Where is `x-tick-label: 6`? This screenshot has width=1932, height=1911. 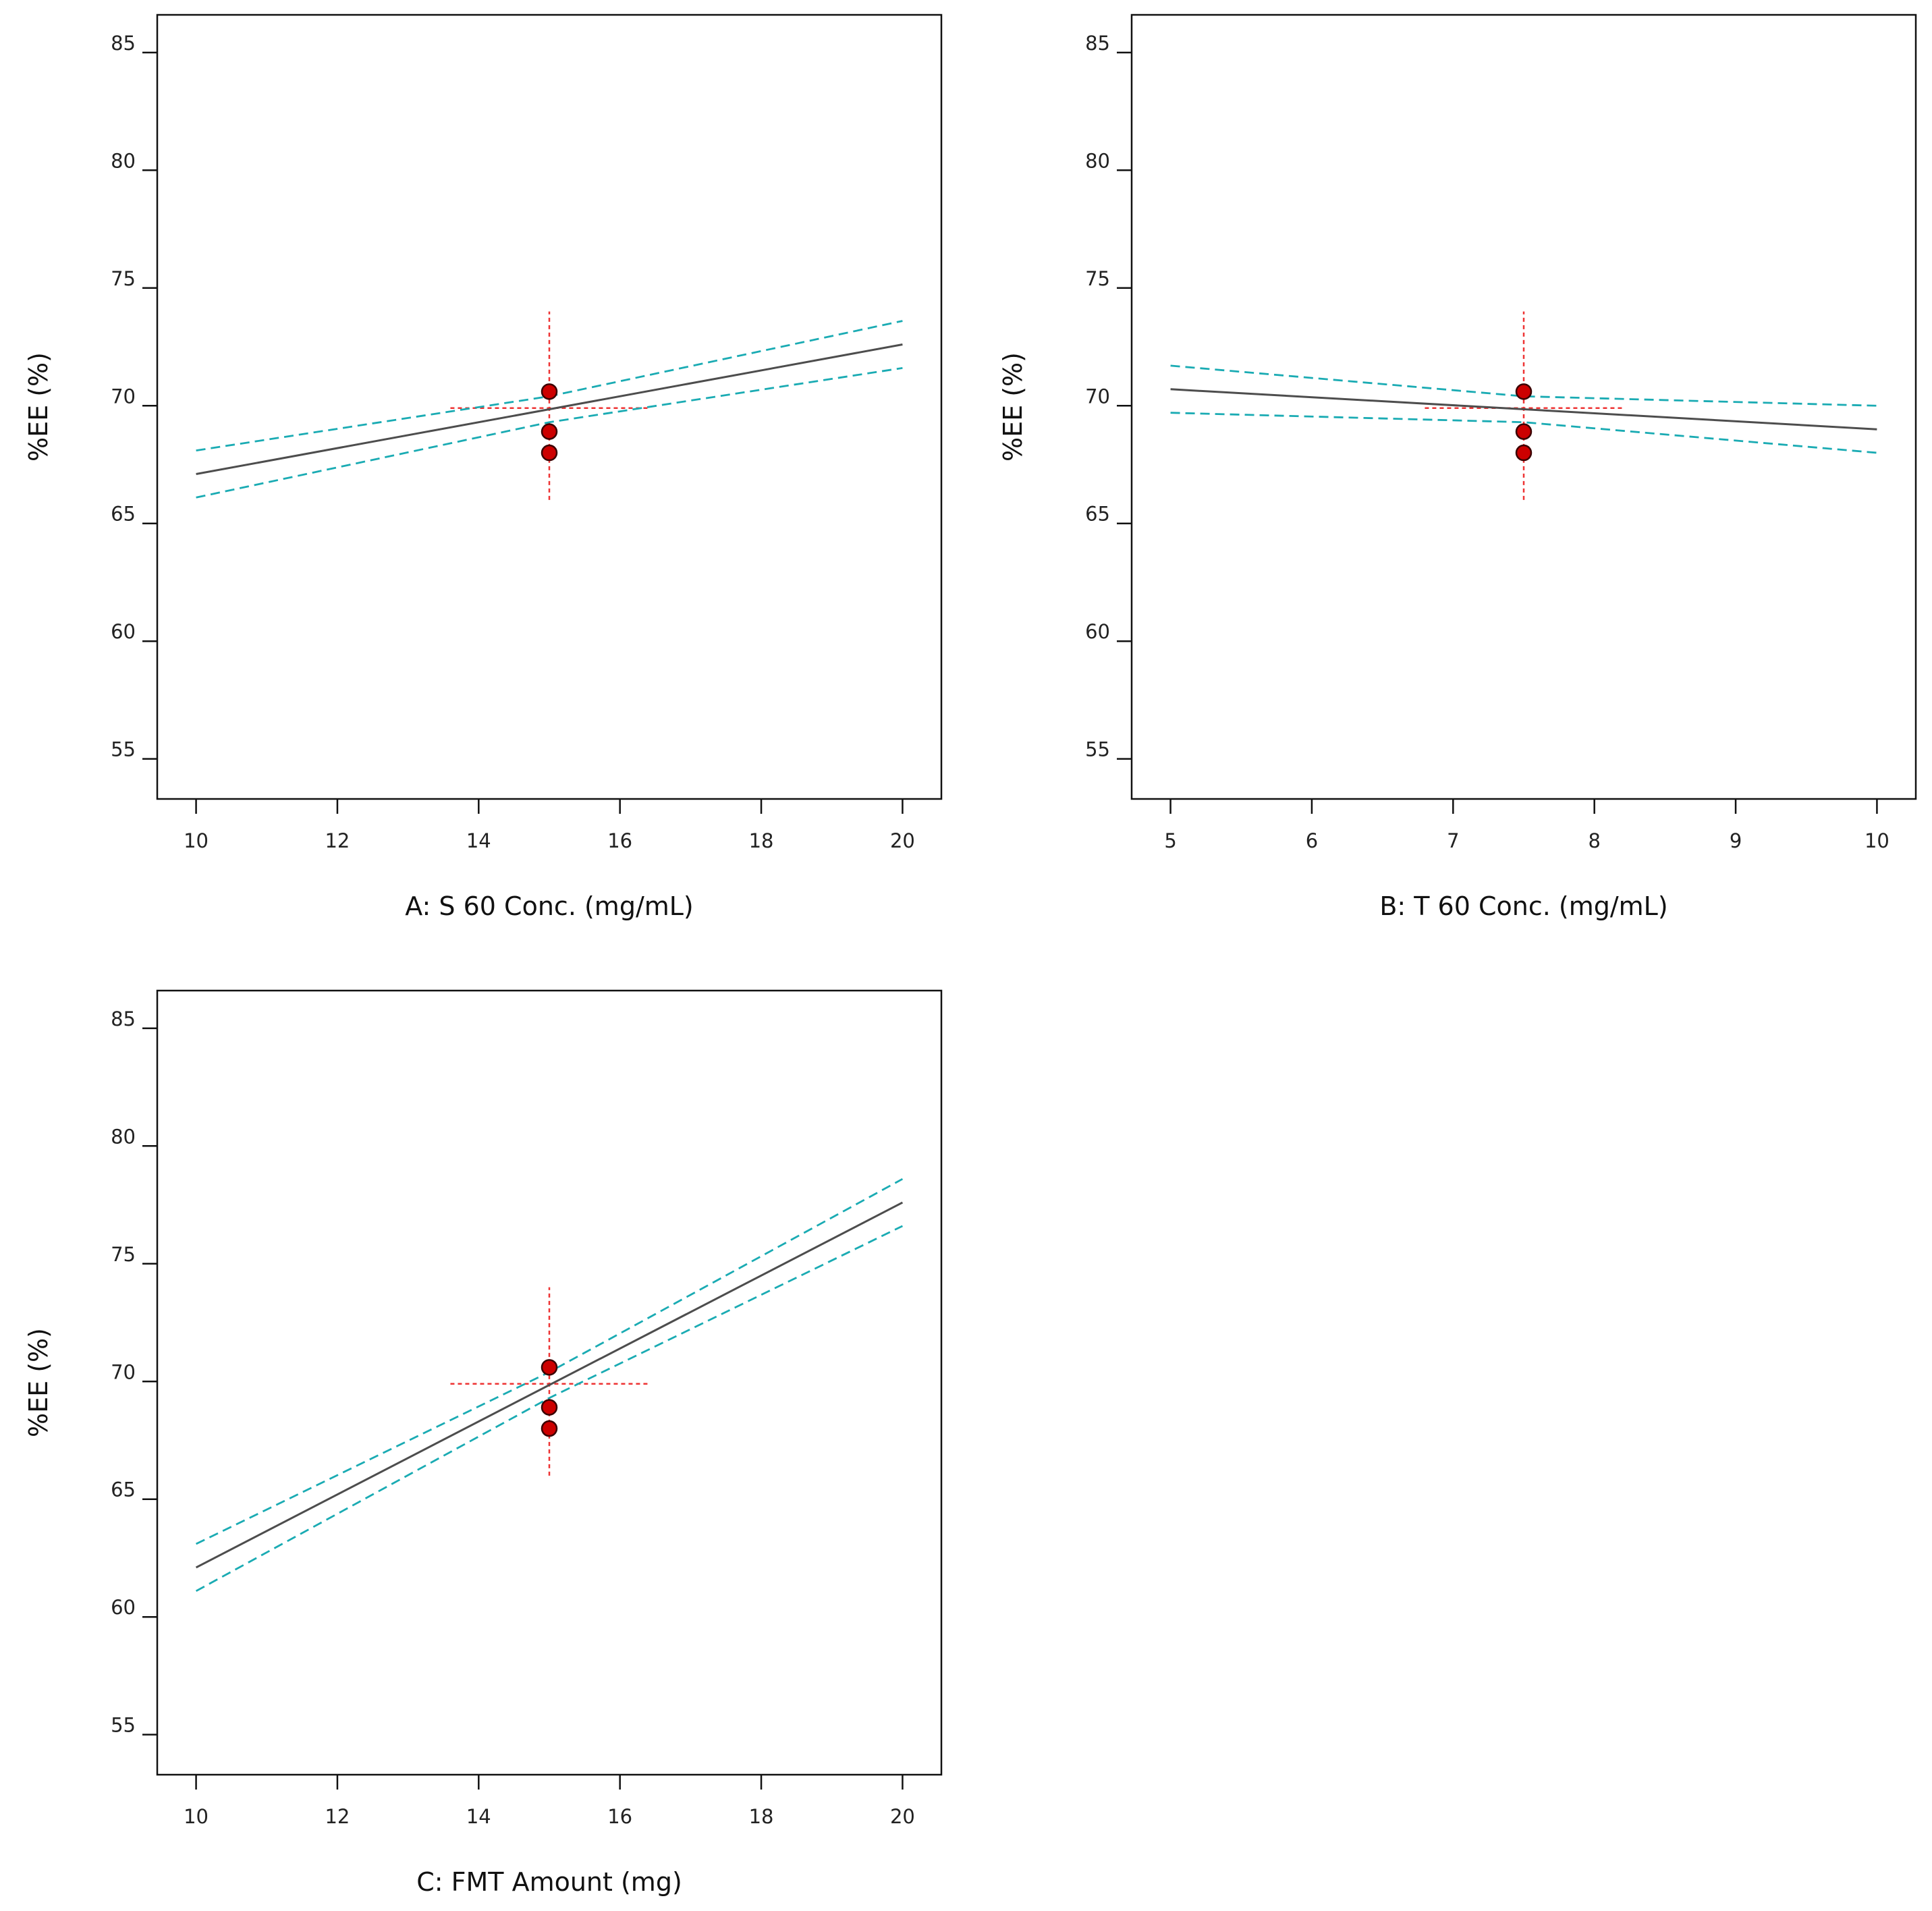 x-tick-label: 6 is located at coordinates (1312, 840).